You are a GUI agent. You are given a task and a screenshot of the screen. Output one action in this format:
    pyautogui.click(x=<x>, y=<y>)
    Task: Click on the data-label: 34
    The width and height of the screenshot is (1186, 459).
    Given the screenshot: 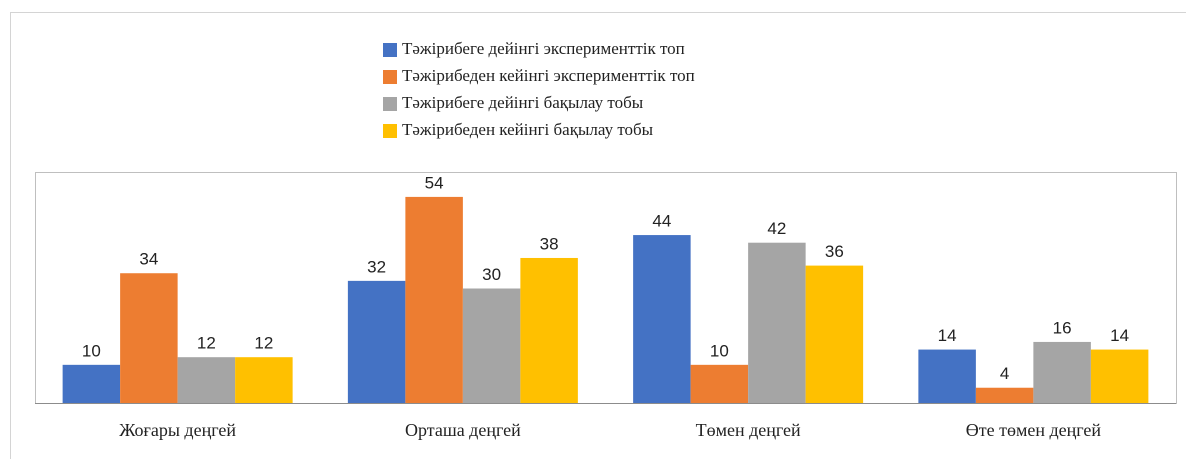 What is the action you would take?
    pyautogui.click(x=148, y=259)
    